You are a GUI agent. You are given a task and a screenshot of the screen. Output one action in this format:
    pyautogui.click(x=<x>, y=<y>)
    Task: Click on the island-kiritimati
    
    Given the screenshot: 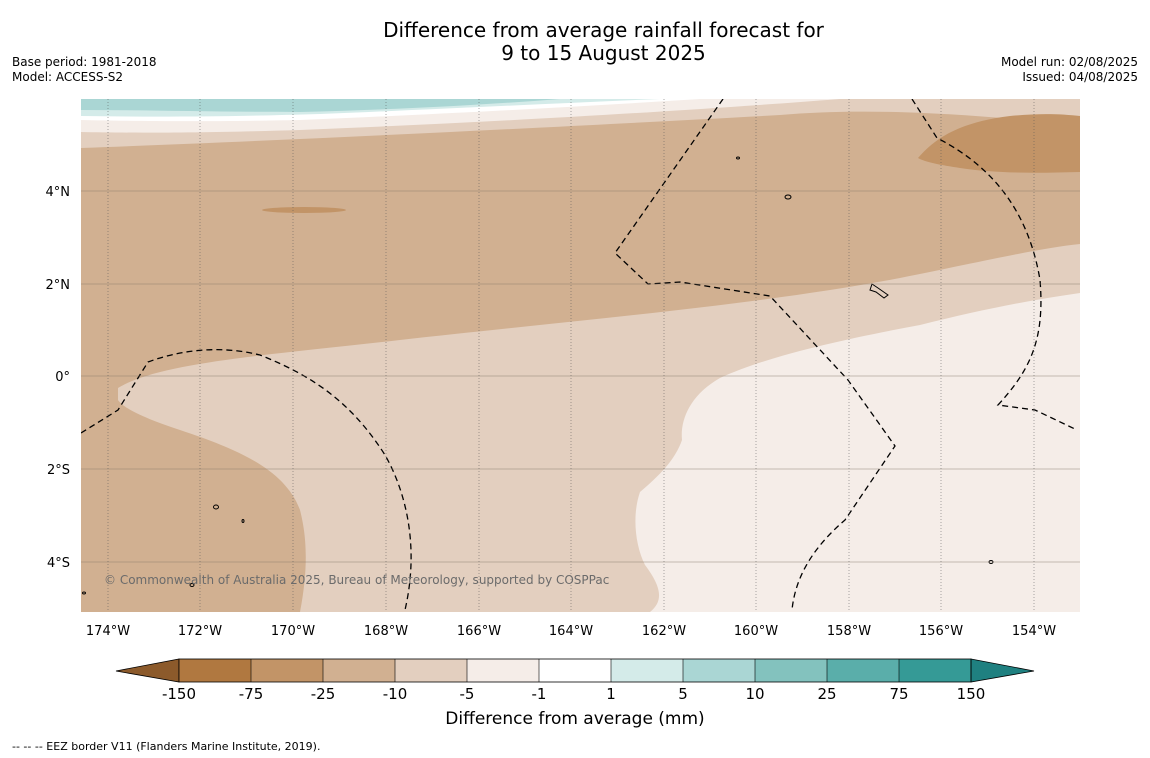 What is the action you would take?
    pyautogui.click(x=879, y=291)
    